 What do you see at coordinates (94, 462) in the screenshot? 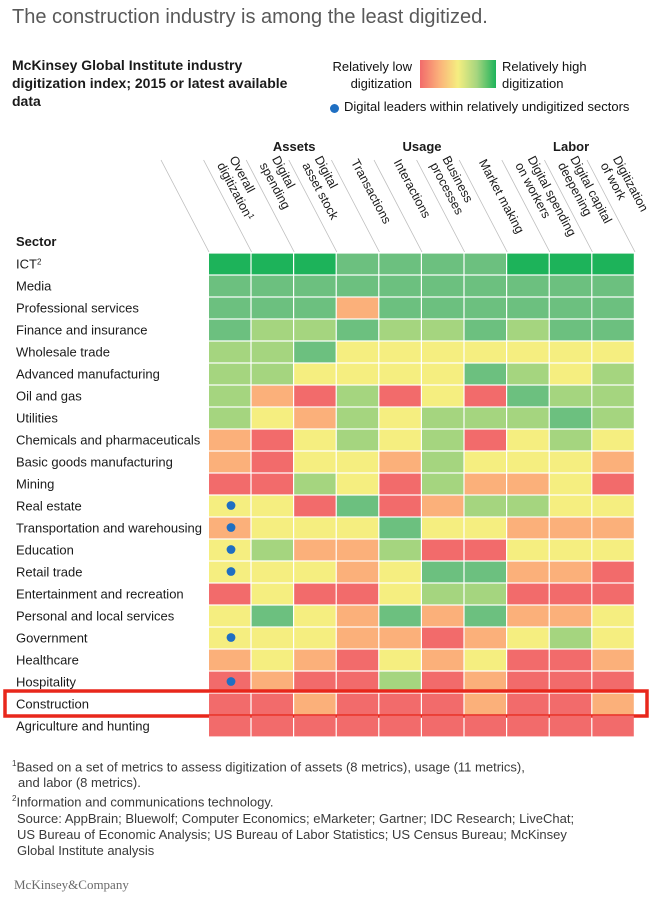
I see `row-label: Basic goods manufacturing` at bounding box center [94, 462].